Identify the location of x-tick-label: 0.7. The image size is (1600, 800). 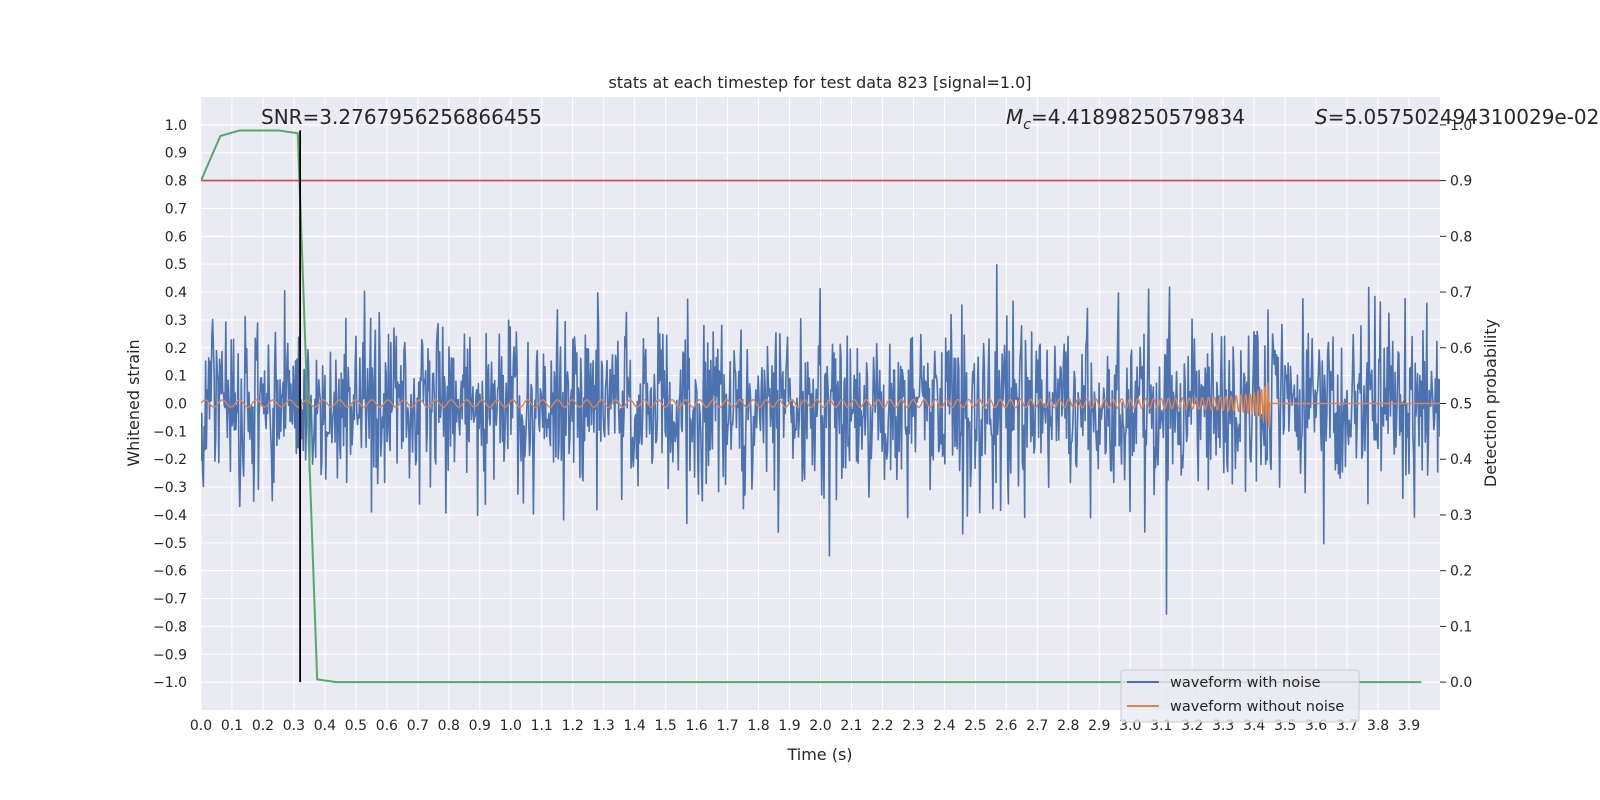
(418, 726).